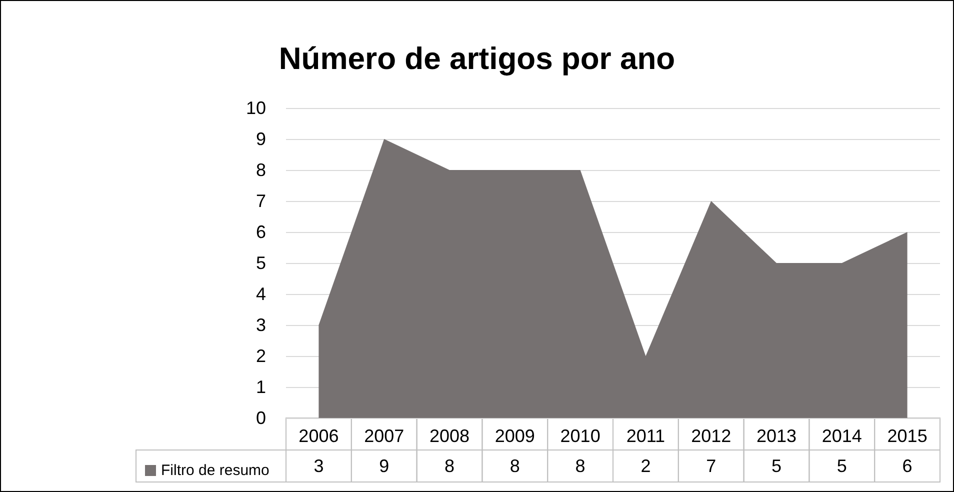 The width and height of the screenshot is (954, 492). What do you see at coordinates (514, 436) in the screenshot?
I see `x-tick-label: 2009` at bounding box center [514, 436].